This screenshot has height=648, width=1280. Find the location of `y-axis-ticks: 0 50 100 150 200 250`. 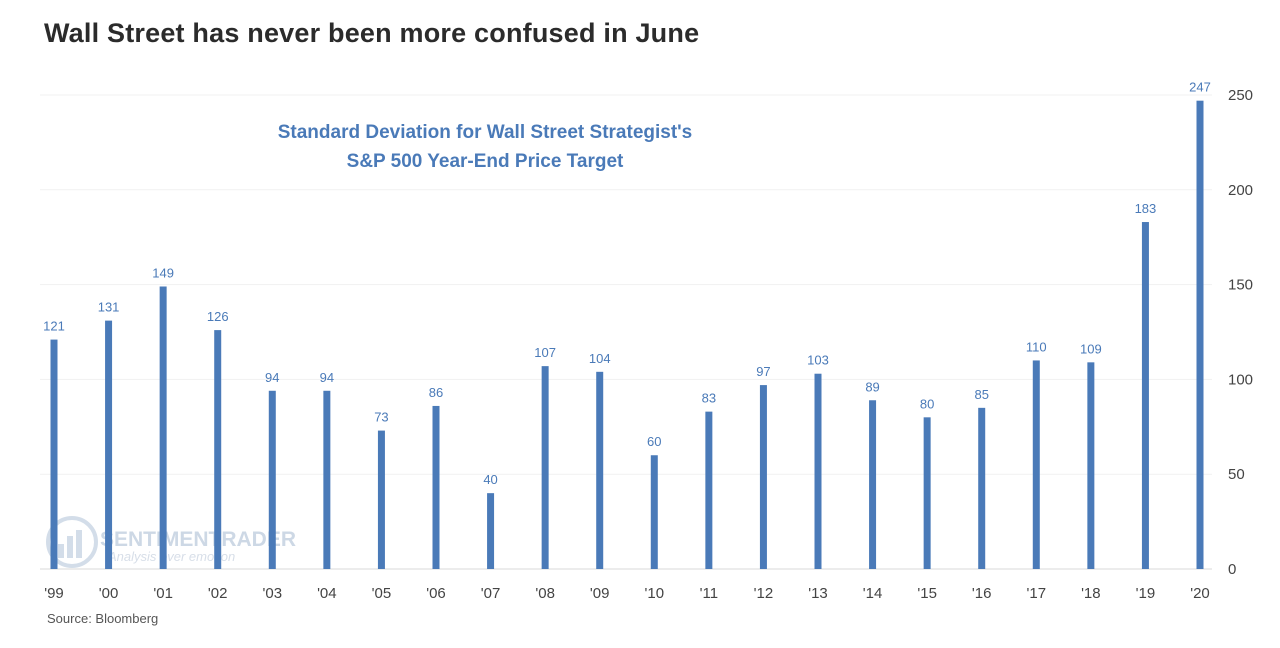

y-axis-ticks: 0 50 100 150 200 250 is located at coordinates (1240, 332).